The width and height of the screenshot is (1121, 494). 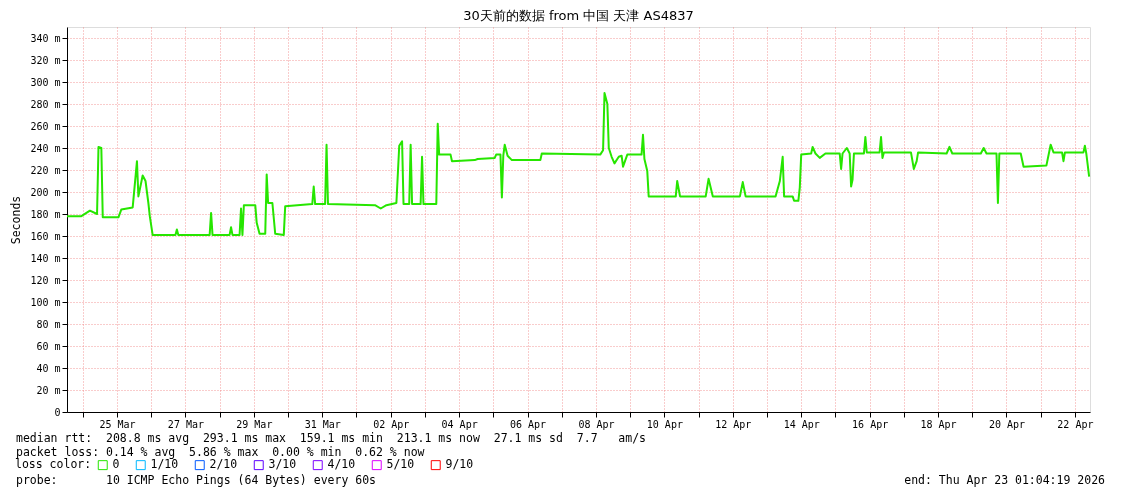 What do you see at coordinates (48, 368) in the screenshot?
I see `y-tick-label: 40 m` at bounding box center [48, 368].